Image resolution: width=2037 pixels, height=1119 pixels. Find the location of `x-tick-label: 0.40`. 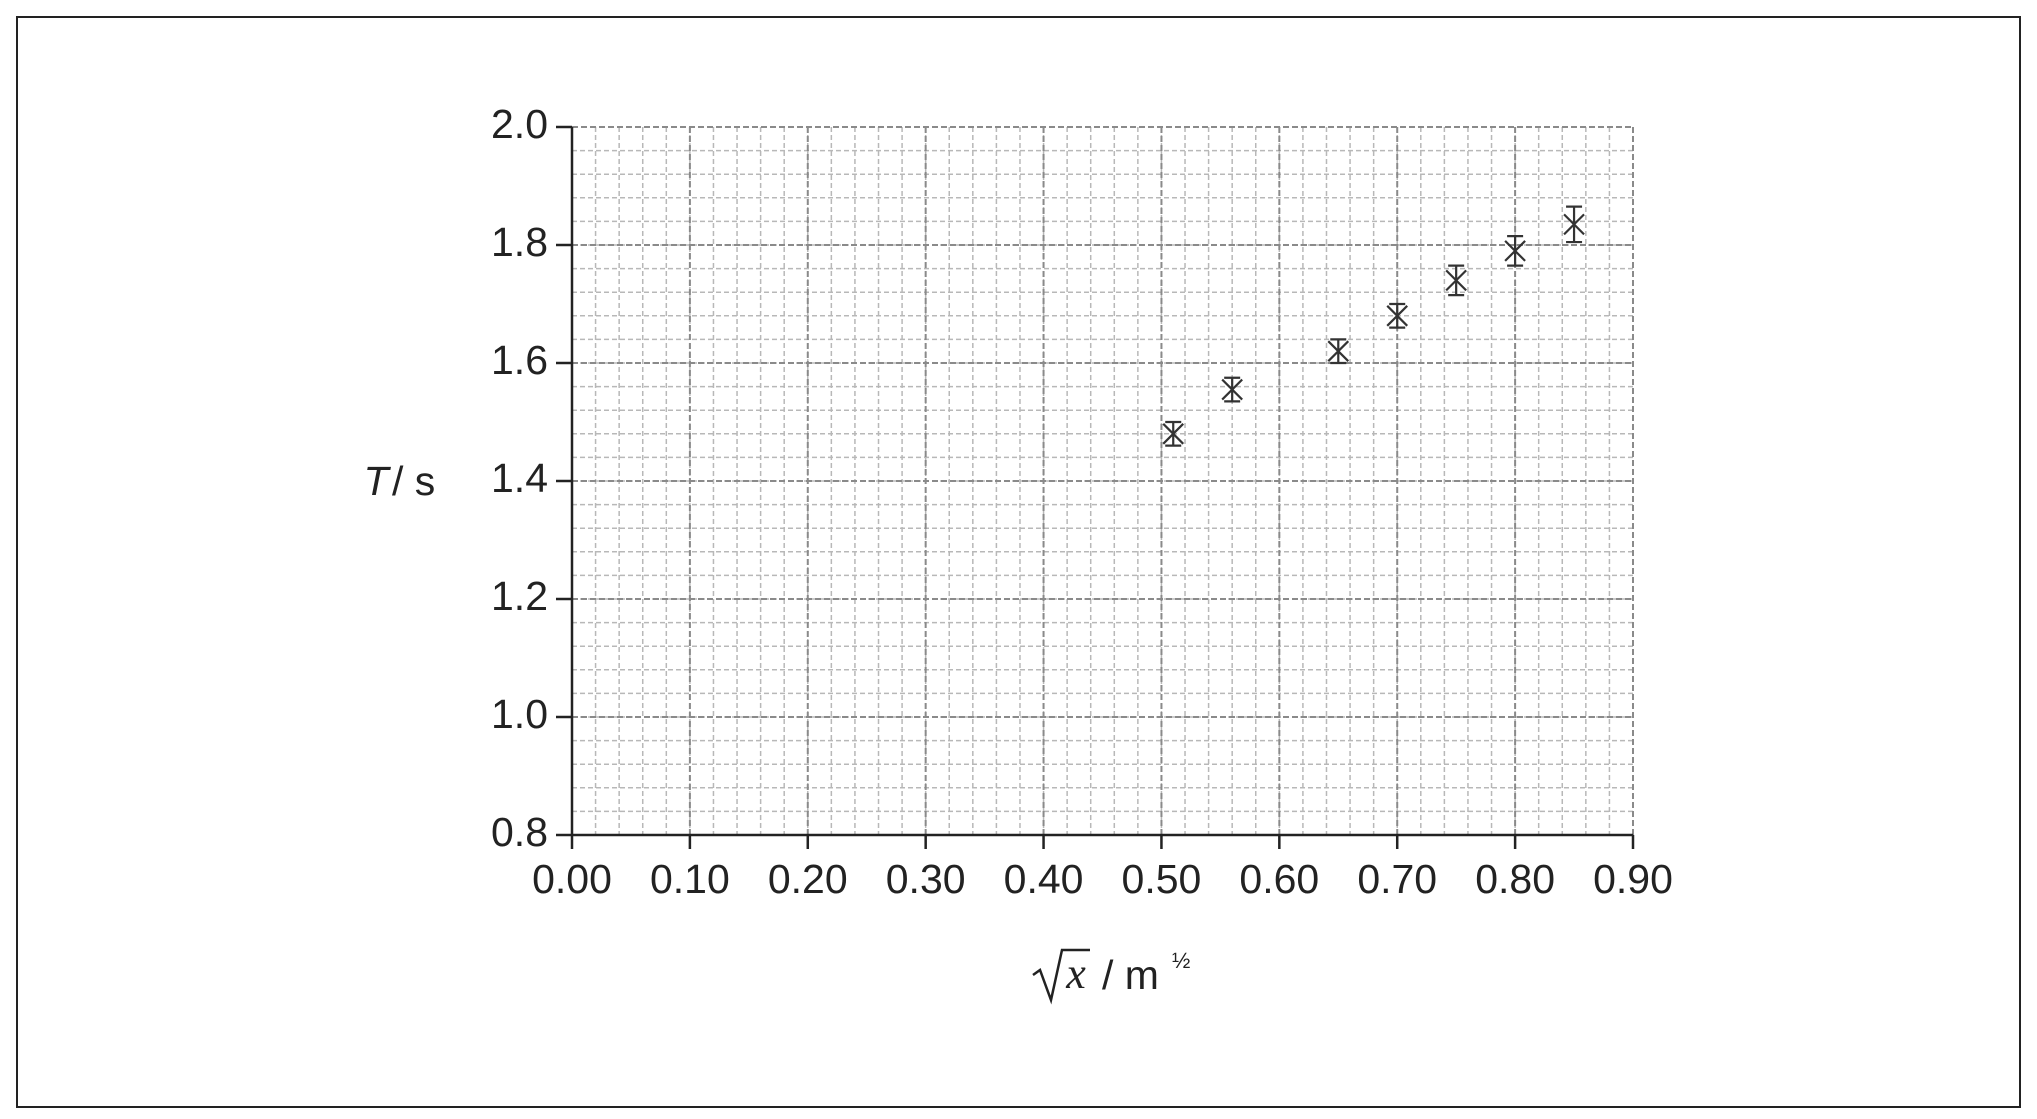

x-tick-label: 0.40 is located at coordinates (1044, 879).